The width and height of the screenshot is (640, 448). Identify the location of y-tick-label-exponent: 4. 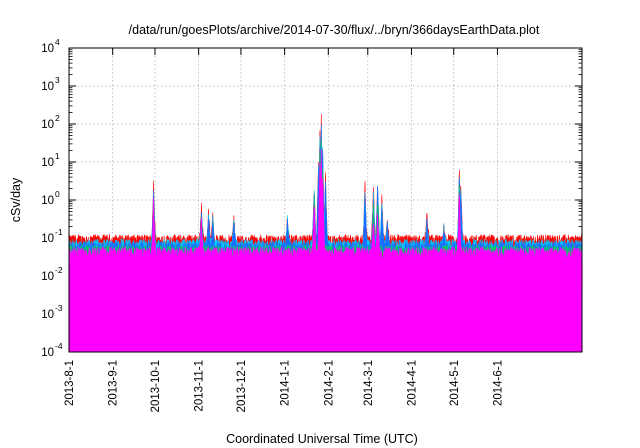
(57, 42).